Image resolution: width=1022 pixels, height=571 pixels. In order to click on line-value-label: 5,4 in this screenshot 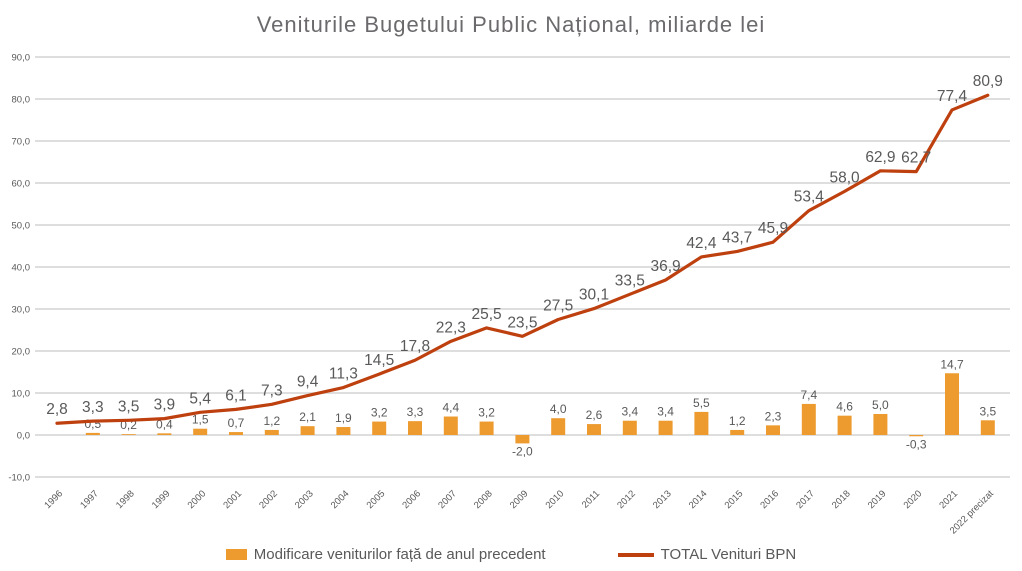, I will do `click(200, 398)`.